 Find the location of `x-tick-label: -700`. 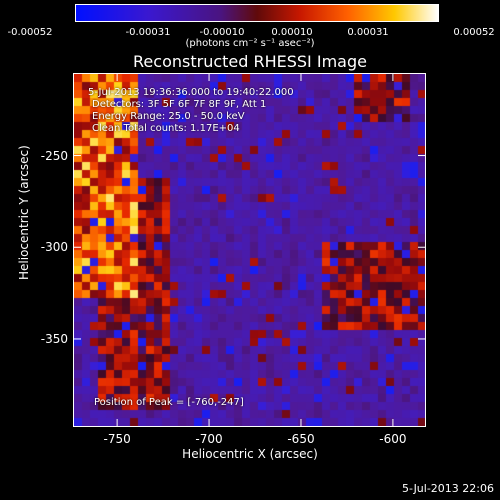

x-tick-label: -700 is located at coordinates (209, 439).